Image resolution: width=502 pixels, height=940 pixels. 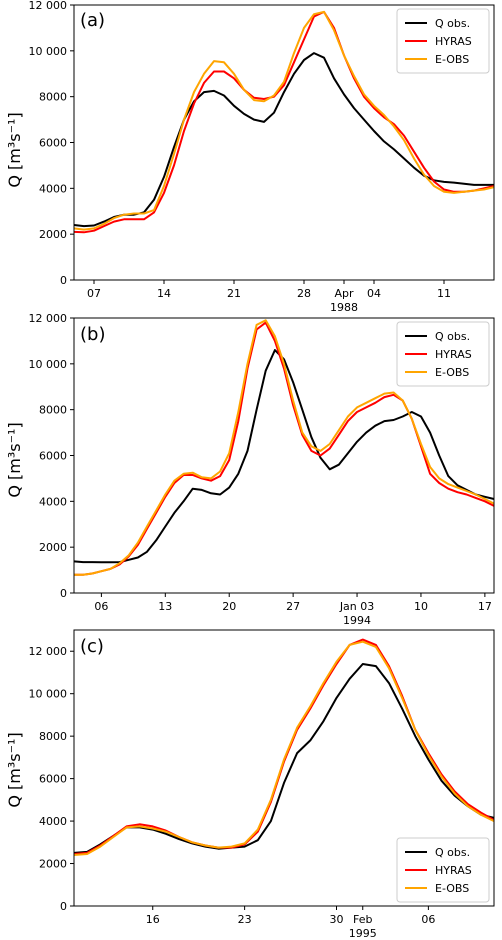 I want to click on x-tick-label: 16, so click(x=153, y=919).